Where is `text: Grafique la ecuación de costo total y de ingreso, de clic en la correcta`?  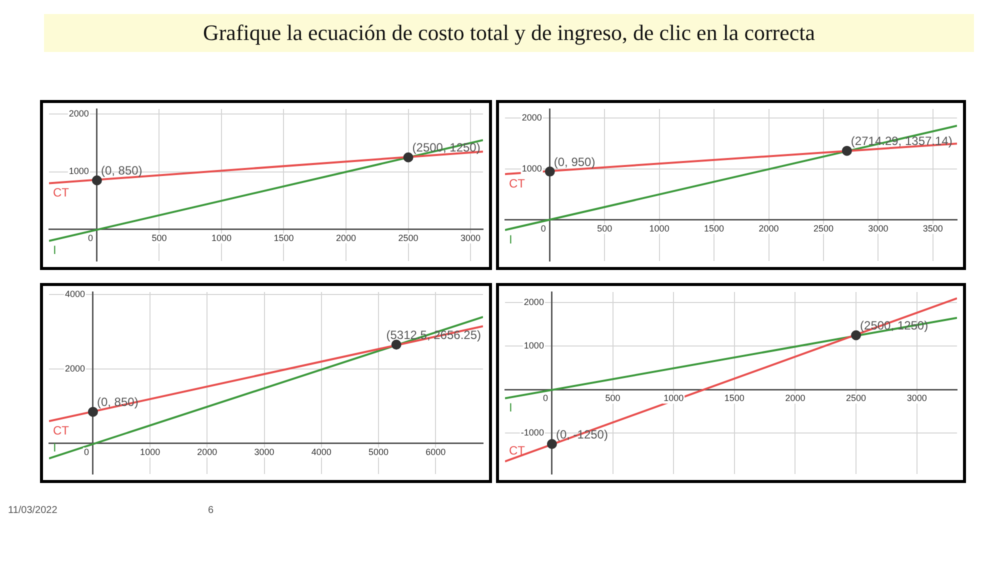
text: Grafique la ecuación de costo total y de ingreso, de clic en la correcta is located at coordinates (509, 33).